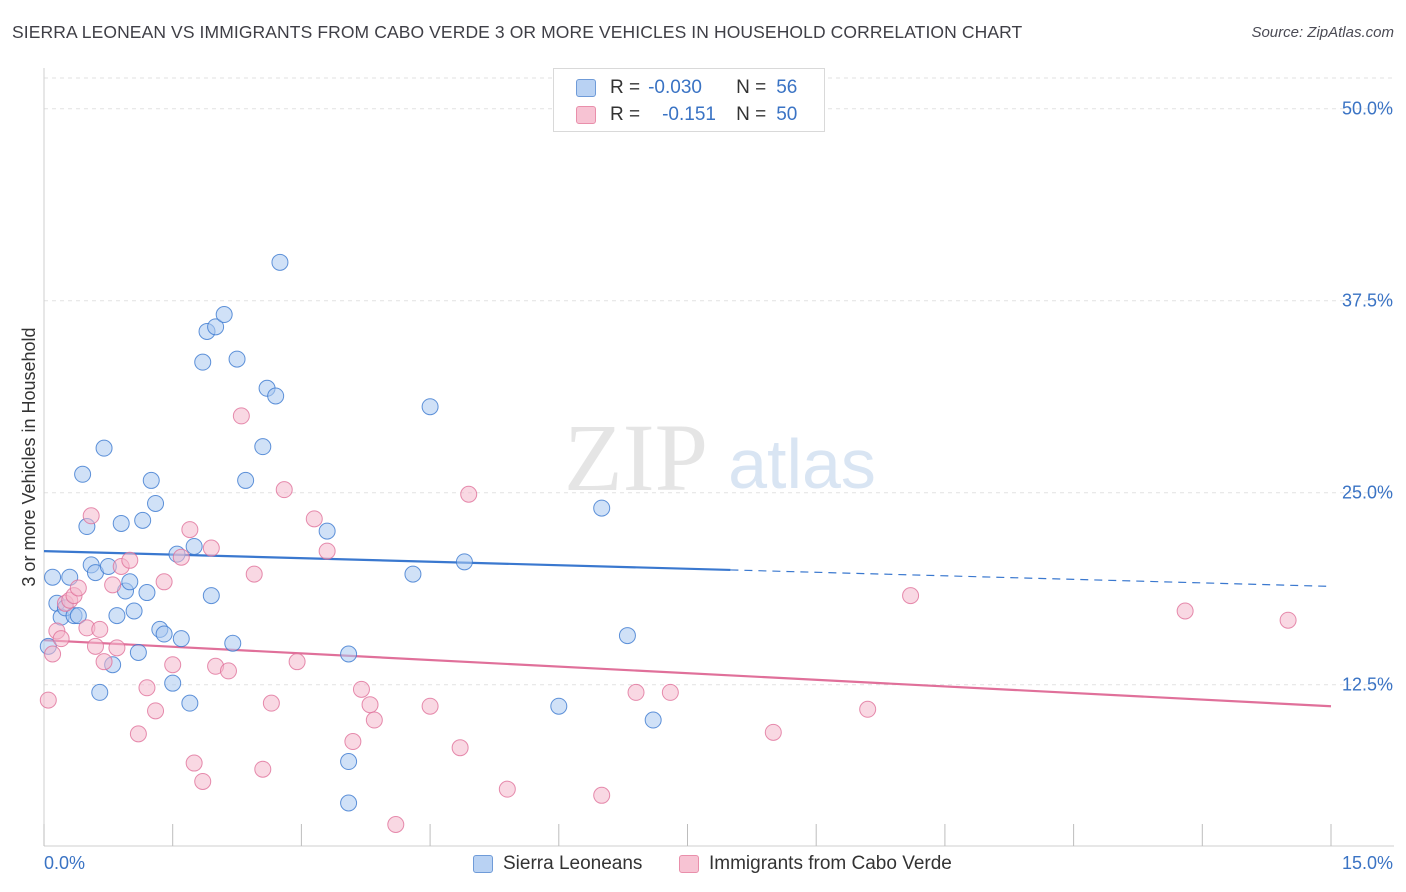 The image size is (1406, 892). I want to click on legend-row-cabo-verde: R = -0.151 N = 50, so click(686, 115).